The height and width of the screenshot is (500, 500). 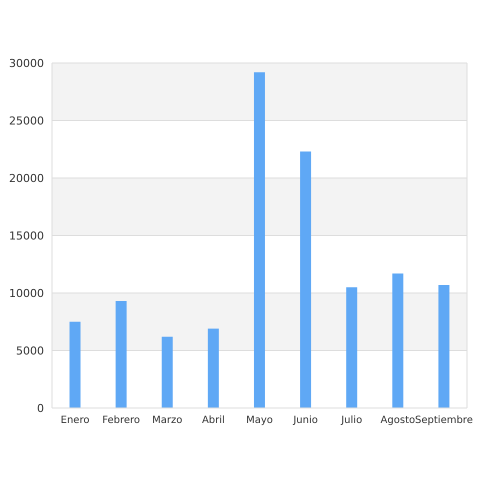 I want to click on y-tick-label: 25000, so click(x=26, y=121).